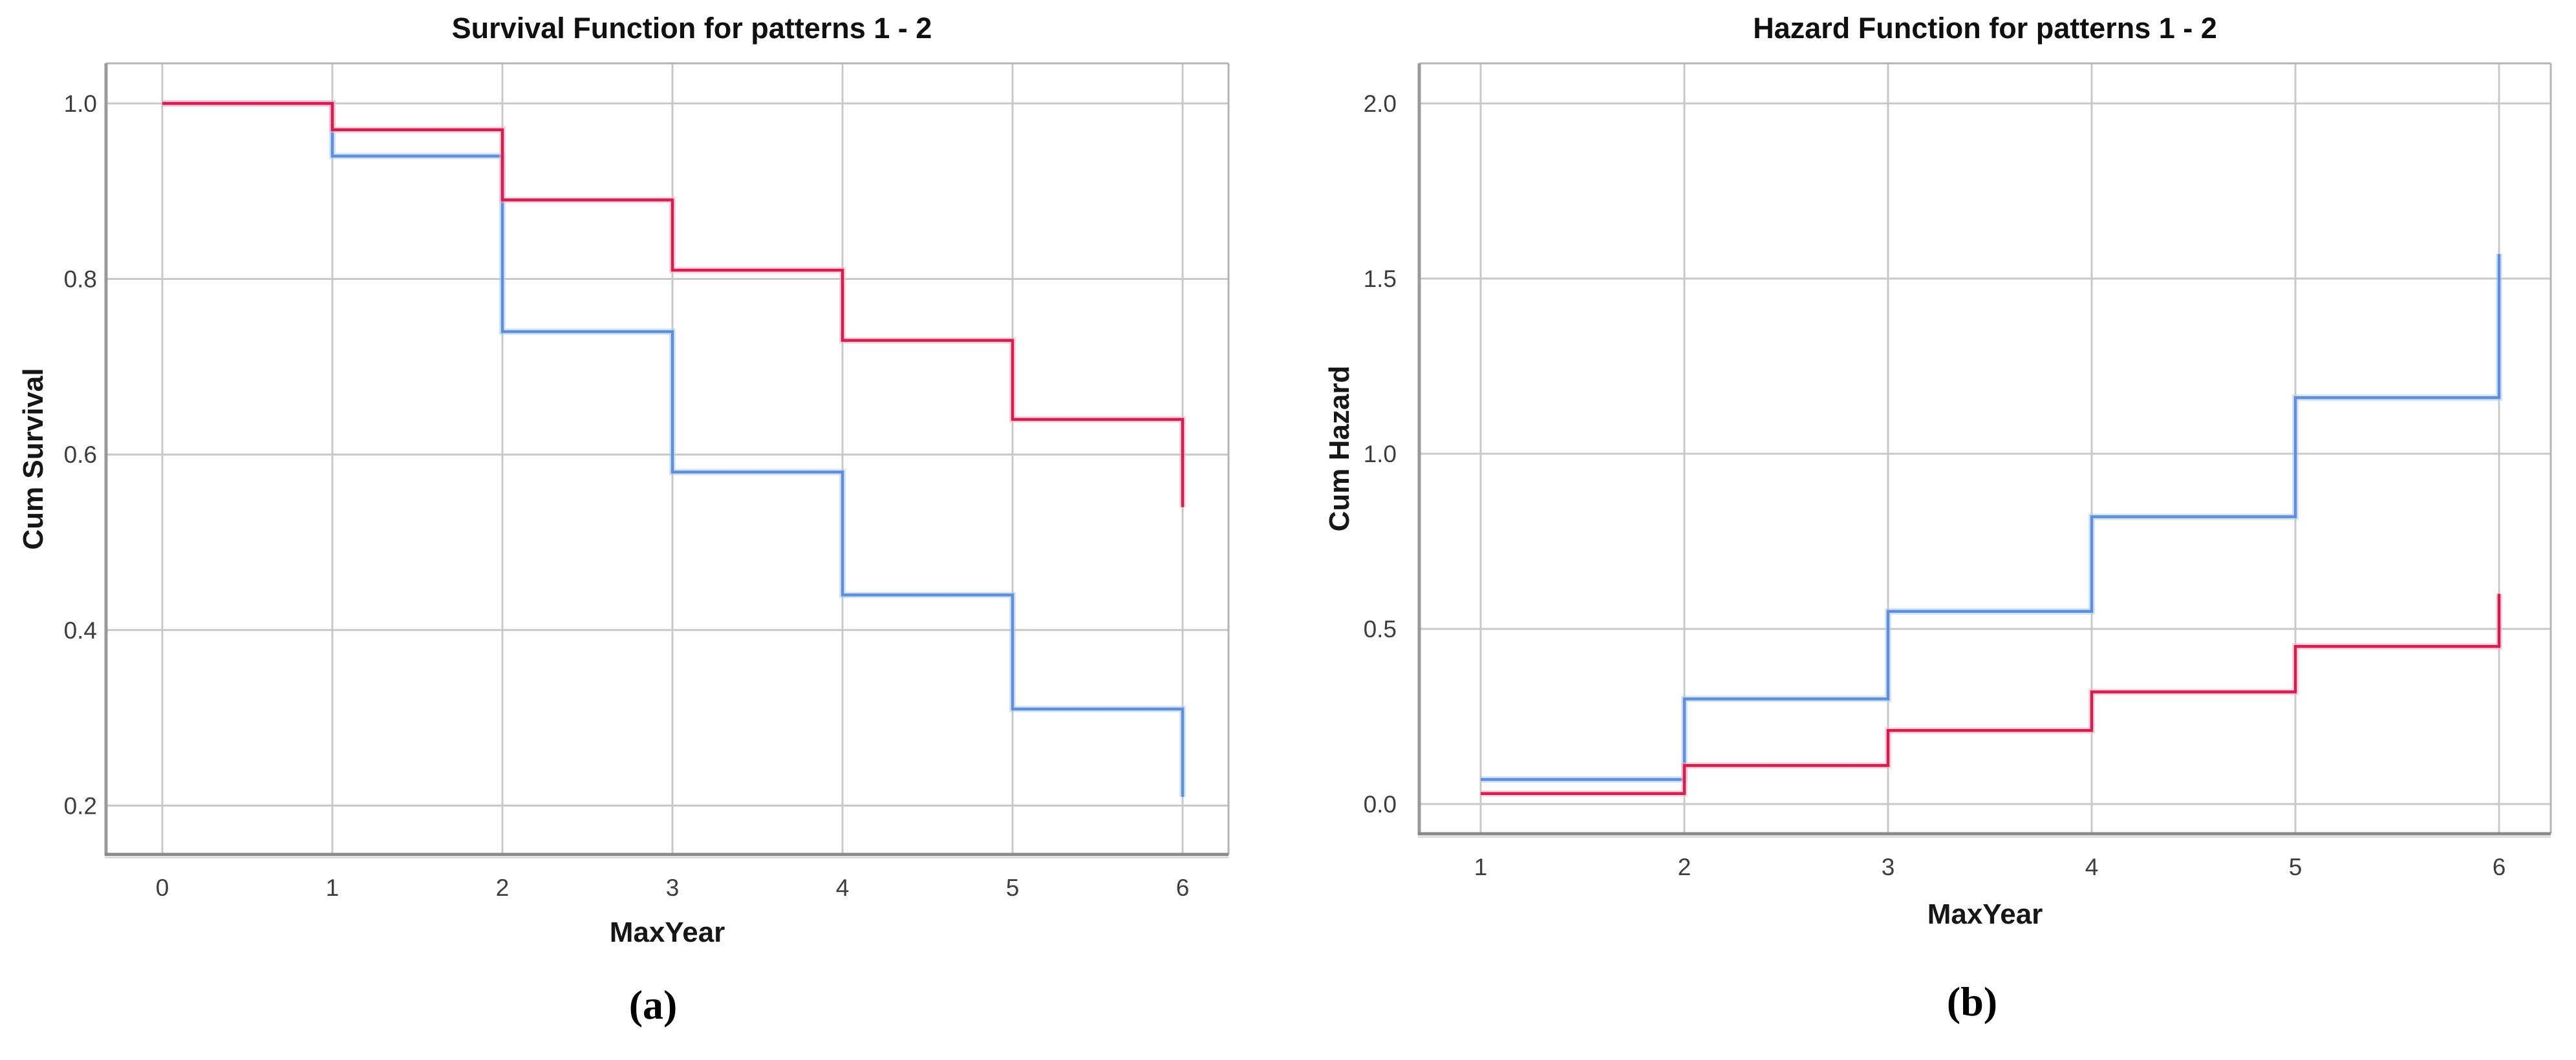  Describe the element at coordinates (653, 1005) in the screenshot. I see `caption-a: (a)` at that location.